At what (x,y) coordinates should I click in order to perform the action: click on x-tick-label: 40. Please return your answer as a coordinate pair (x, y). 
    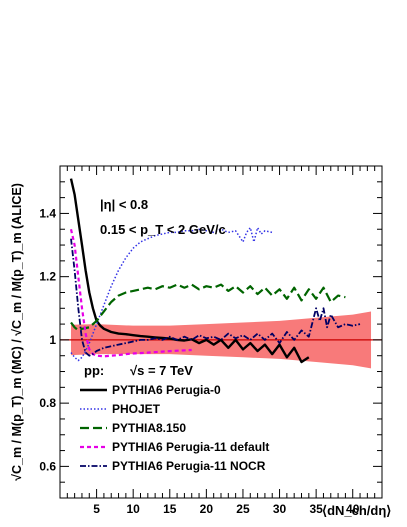
    Looking at the image, I should click on (353, 509).